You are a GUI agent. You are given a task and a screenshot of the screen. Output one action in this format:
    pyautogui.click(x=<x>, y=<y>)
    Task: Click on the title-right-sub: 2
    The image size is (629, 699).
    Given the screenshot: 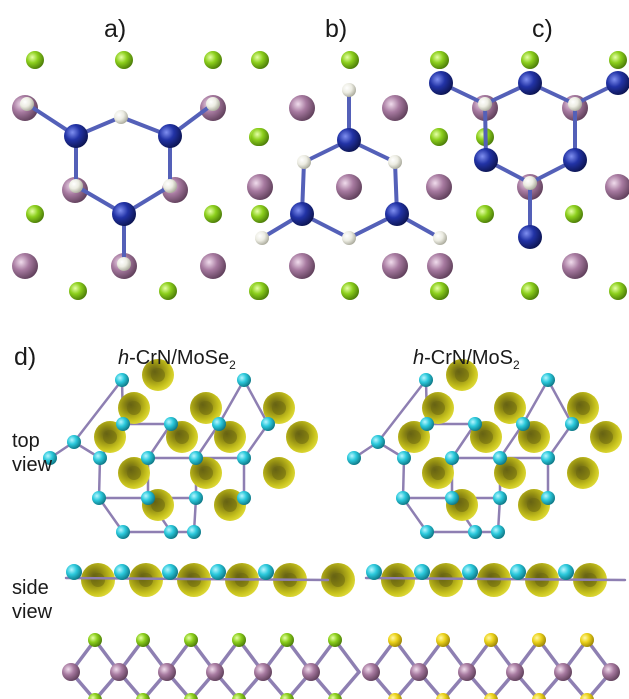 What is the action you would take?
    pyautogui.click(x=516, y=365)
    